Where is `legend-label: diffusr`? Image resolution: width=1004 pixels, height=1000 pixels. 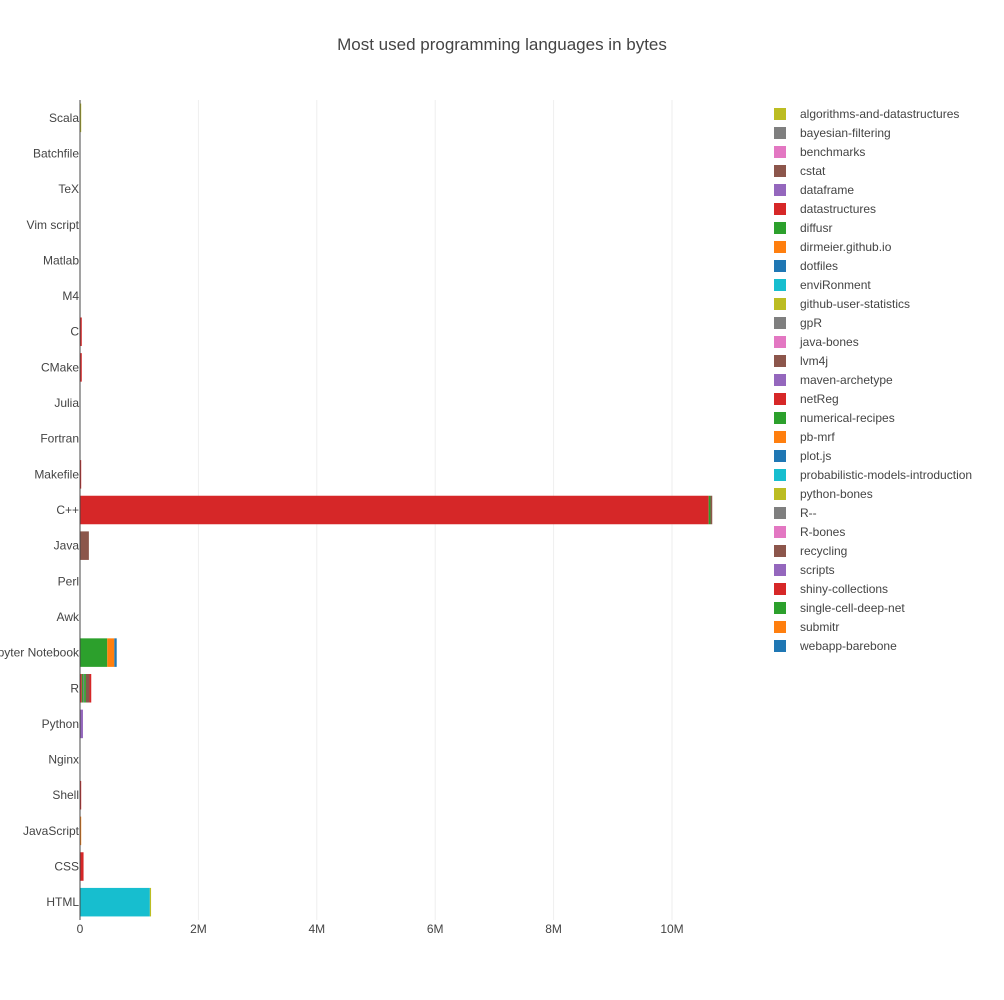
legend-label: diffusr is located at coordinates (816, 228).